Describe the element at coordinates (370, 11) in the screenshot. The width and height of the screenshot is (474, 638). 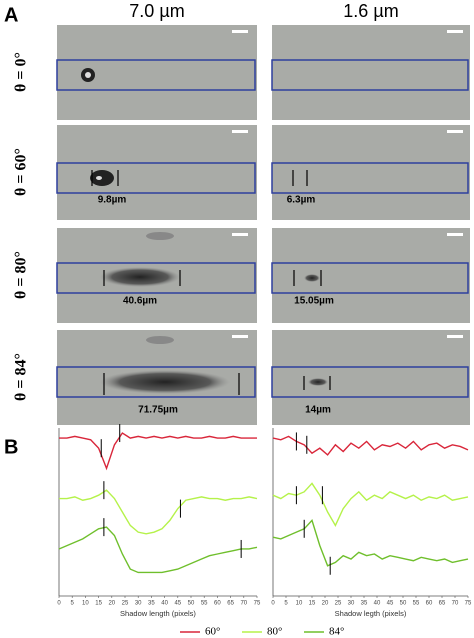
I see `column-header: 1.6 µm` at that location.